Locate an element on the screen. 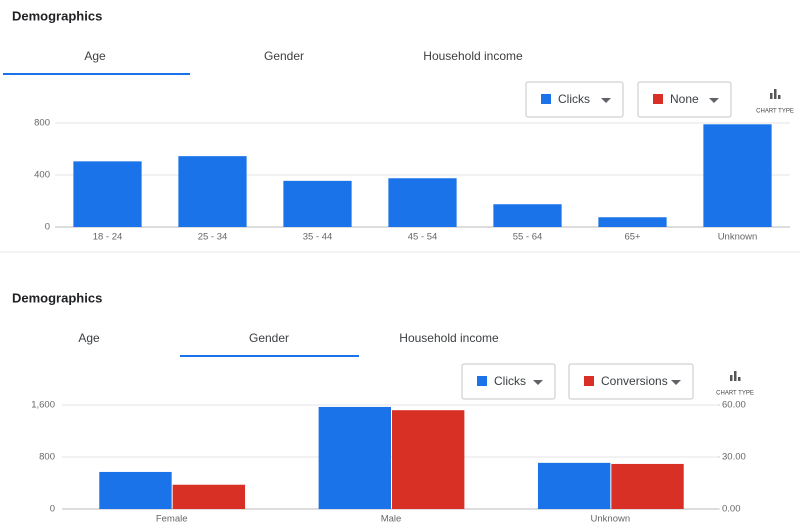 This screenshot has width=800, height=531. x-tick-label: 45 - 54 is located at coordinates (423, 237).